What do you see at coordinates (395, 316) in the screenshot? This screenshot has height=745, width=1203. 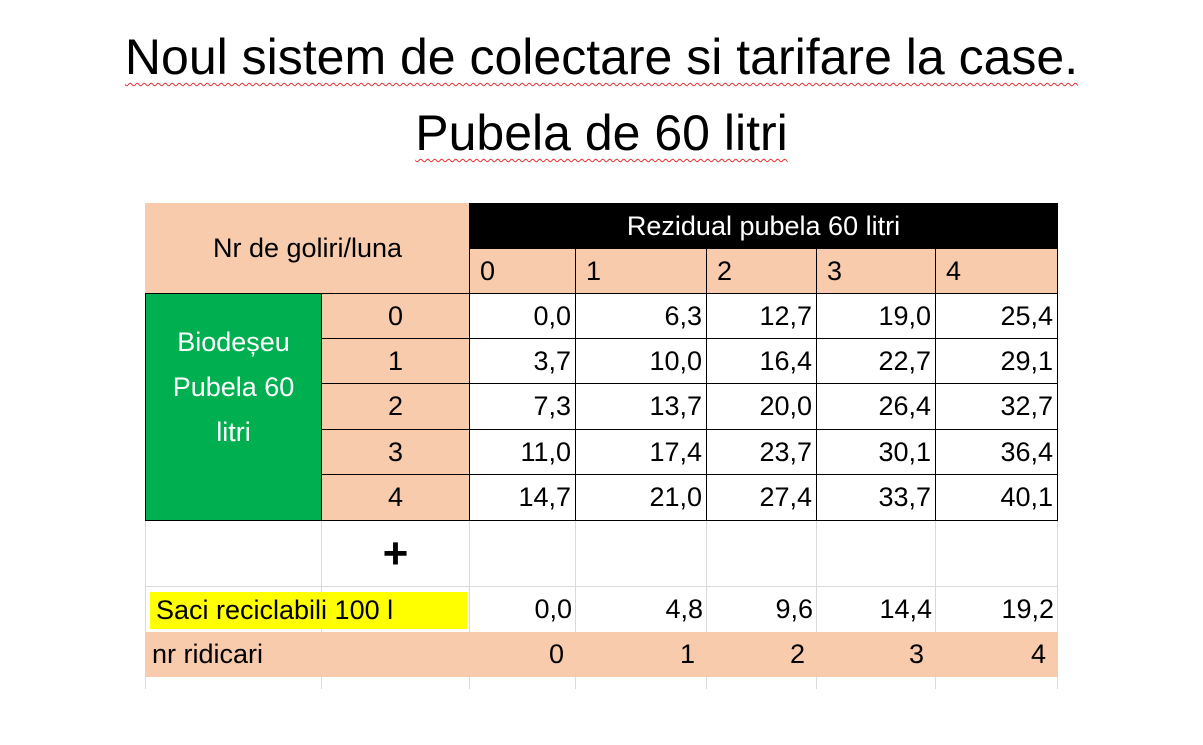 I see `row-label: 0` at bounding box center [395, 316].